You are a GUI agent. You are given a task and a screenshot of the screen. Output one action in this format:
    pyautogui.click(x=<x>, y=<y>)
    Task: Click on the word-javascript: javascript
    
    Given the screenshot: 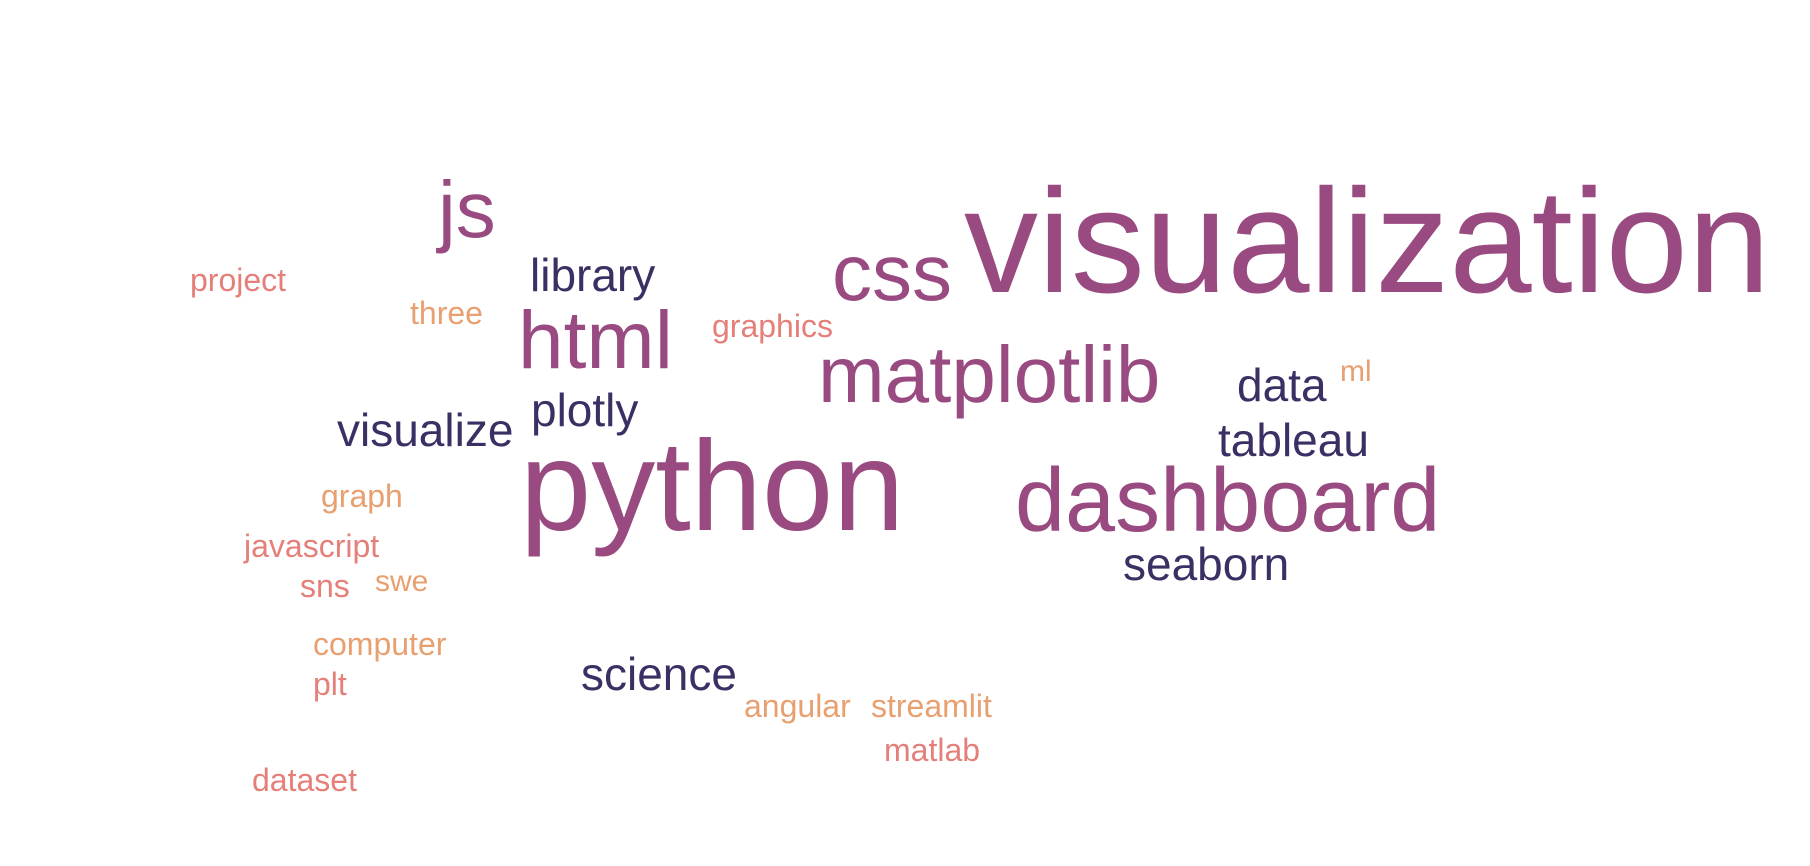 What is the action you would take?
    pyautogui.click(x=312, y=546)
    